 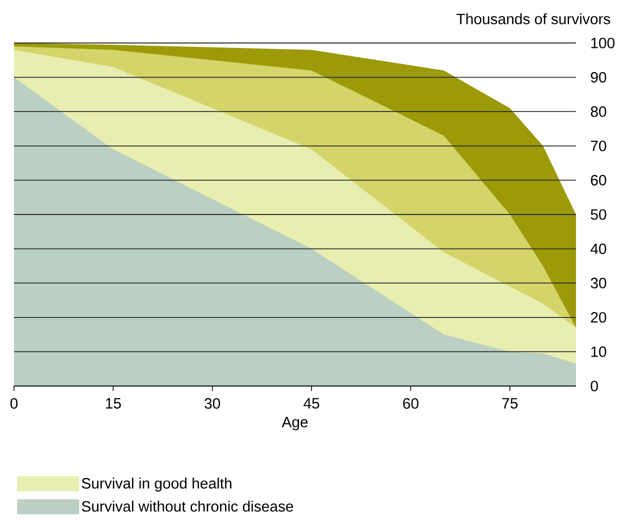 What do you see at coordinates (410, 403) in the screenshot?
I see `x-tick-label: 60` at bounding box center [410, 403].